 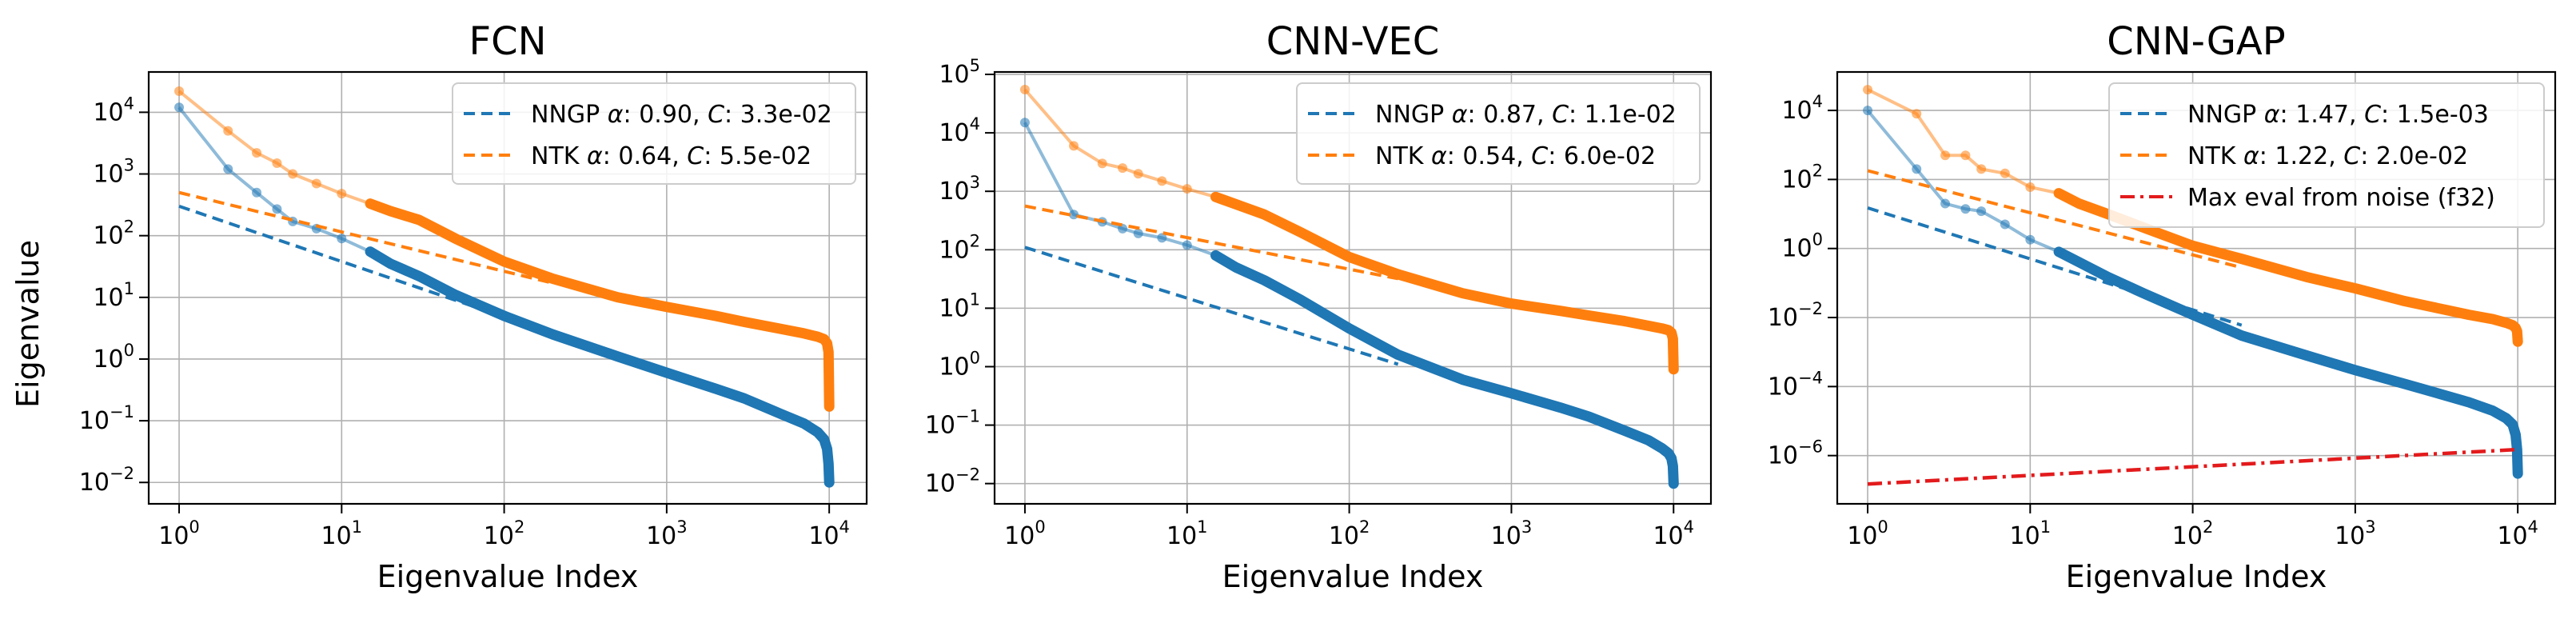 I want to click on panel-1-title: FCN, so click(x=507, y=41).